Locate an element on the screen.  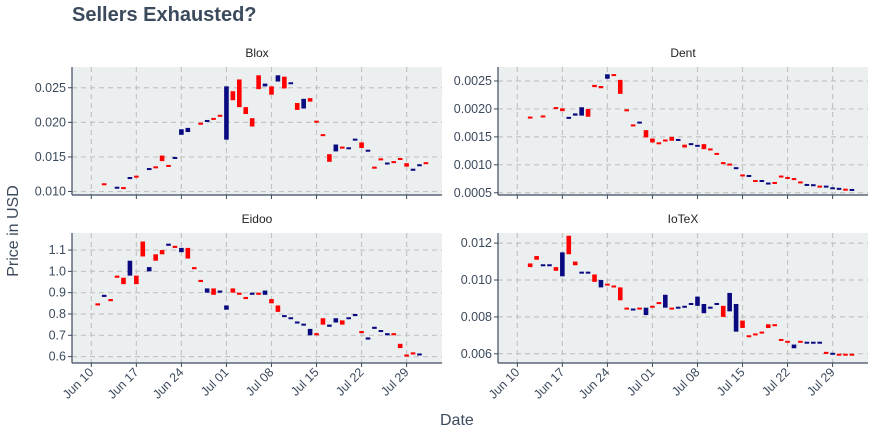
y-tick-label: 0.8 is located at coordinates (57, 314).